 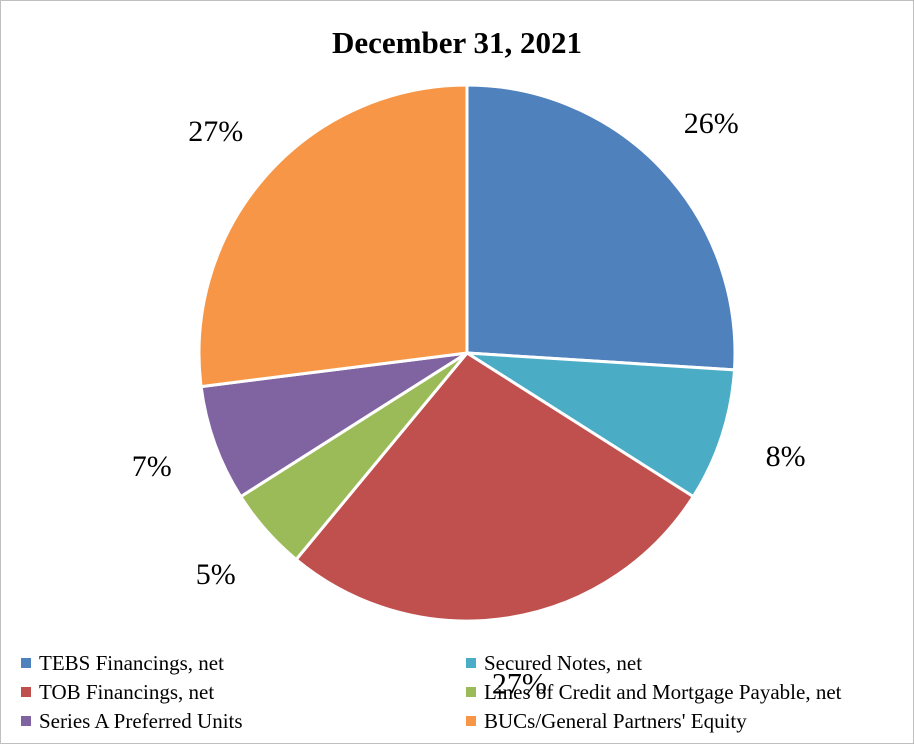 What do you see at coordinates (152, 466) in the screenshot?
I see `slice-data-label-5: 7%` at bounding box center [152, 466].